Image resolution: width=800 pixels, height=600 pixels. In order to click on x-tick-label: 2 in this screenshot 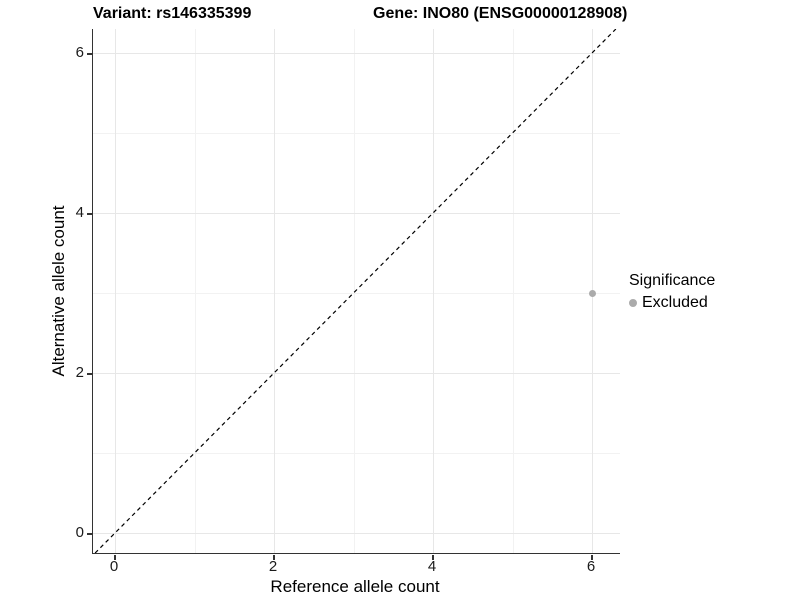, I will do `click(273, 566)`.